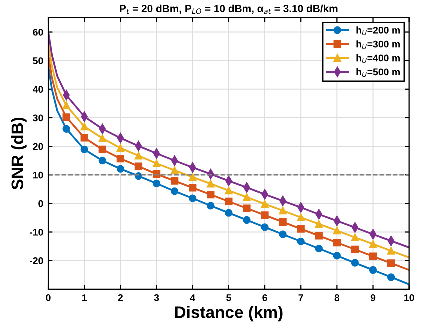 The height and width of the screenshot is (327, 422). Describe the element at coordinates (38, 90) in the screenshot. I see `y-tick-label: 40` at that location.